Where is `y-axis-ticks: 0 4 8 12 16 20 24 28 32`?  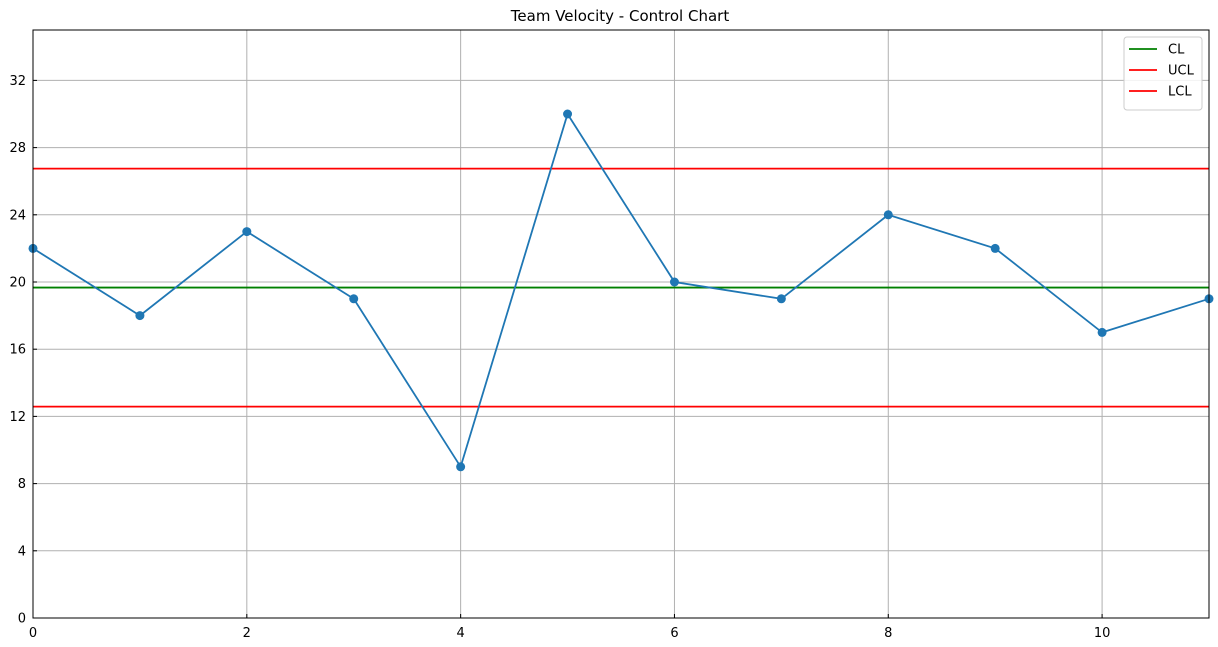
y-axis-ticks: 0 4 8 12 16 20 24 28 32 is located at coordinates (23, 350).